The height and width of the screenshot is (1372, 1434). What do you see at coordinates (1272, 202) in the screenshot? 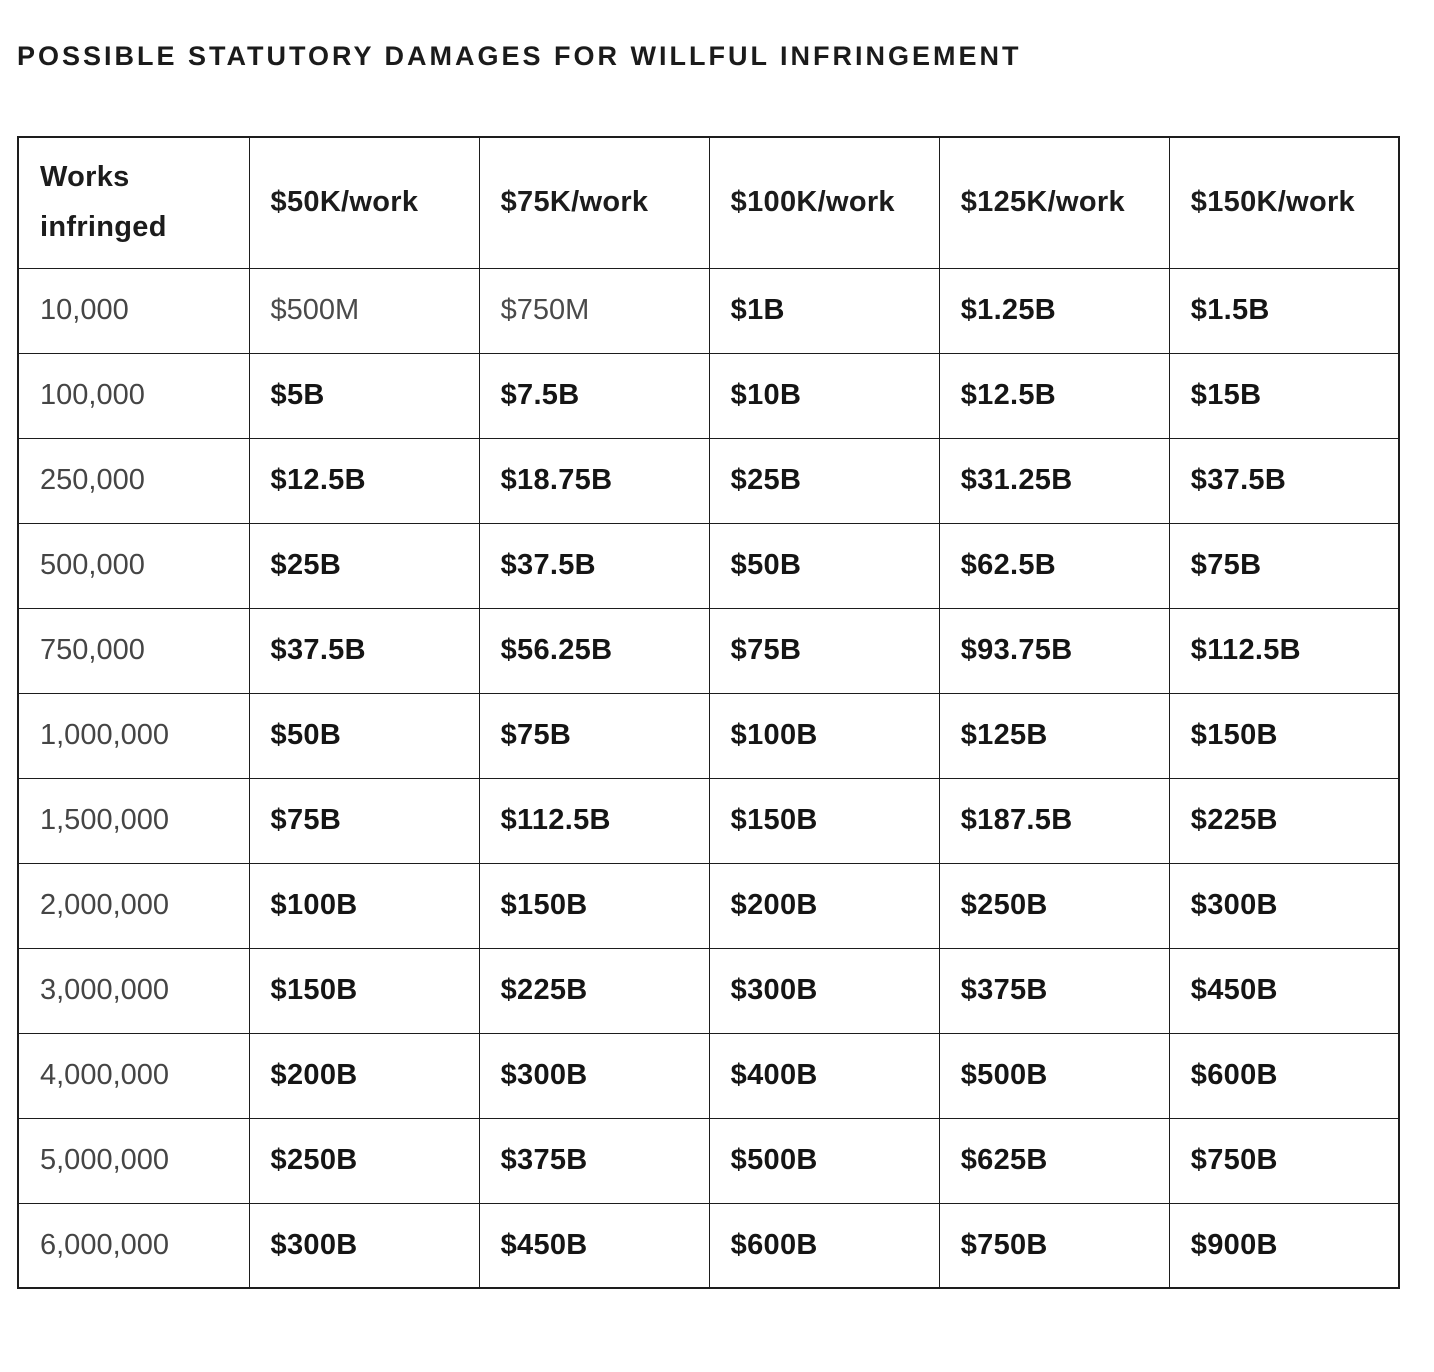
I see `column-header-label: $150K/work` at bounding box center [1272, 202].